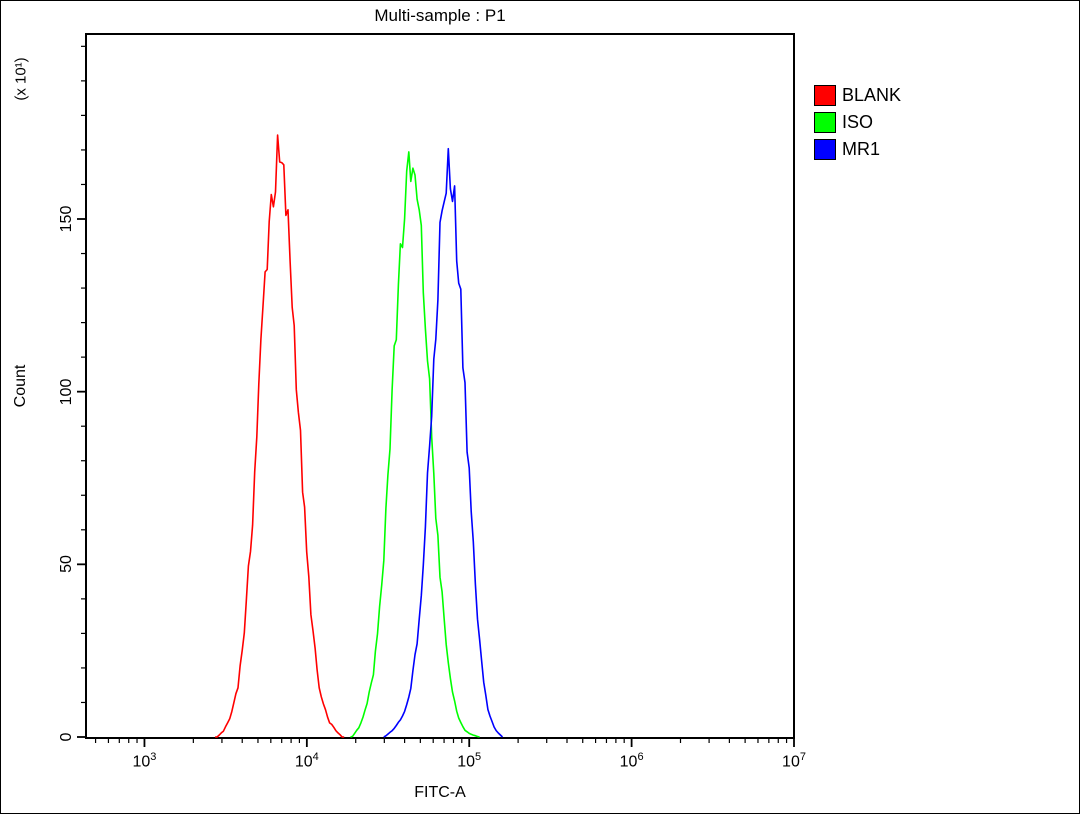  What do you see at coordinates (872, 95) in the screenshot?
I see `legend-label-blank: BLANK` at bounding box center [872, 95].